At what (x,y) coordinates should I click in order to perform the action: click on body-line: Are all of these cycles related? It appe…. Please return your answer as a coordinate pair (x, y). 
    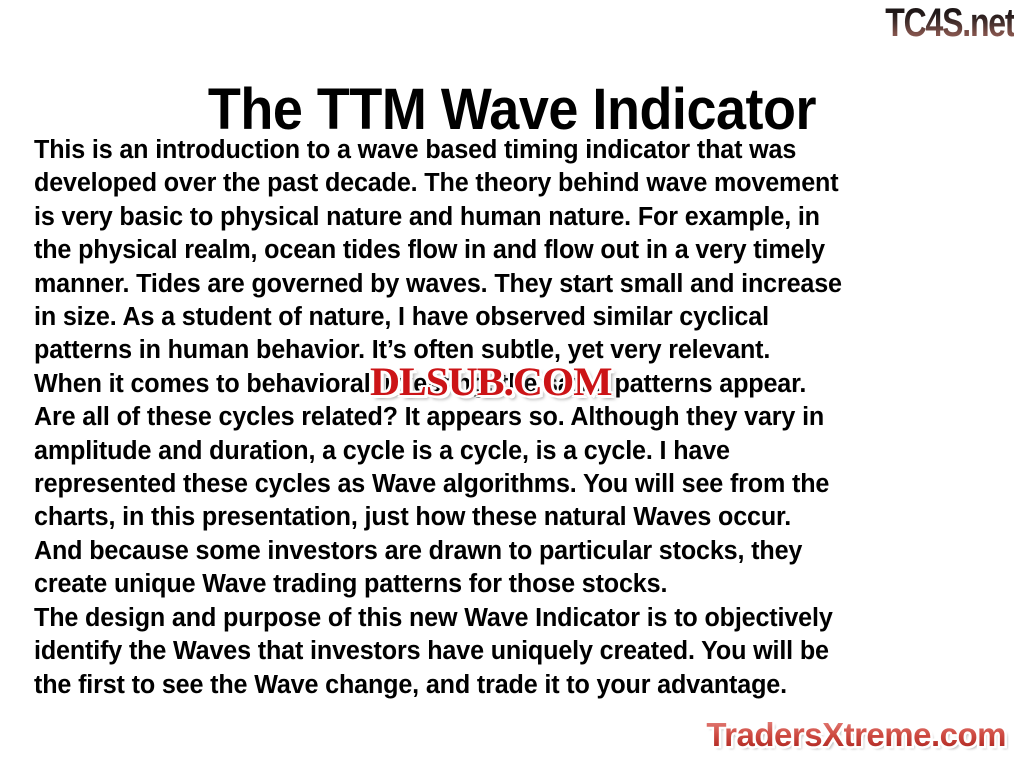
    Looking at the image, I should click on (429, 417).